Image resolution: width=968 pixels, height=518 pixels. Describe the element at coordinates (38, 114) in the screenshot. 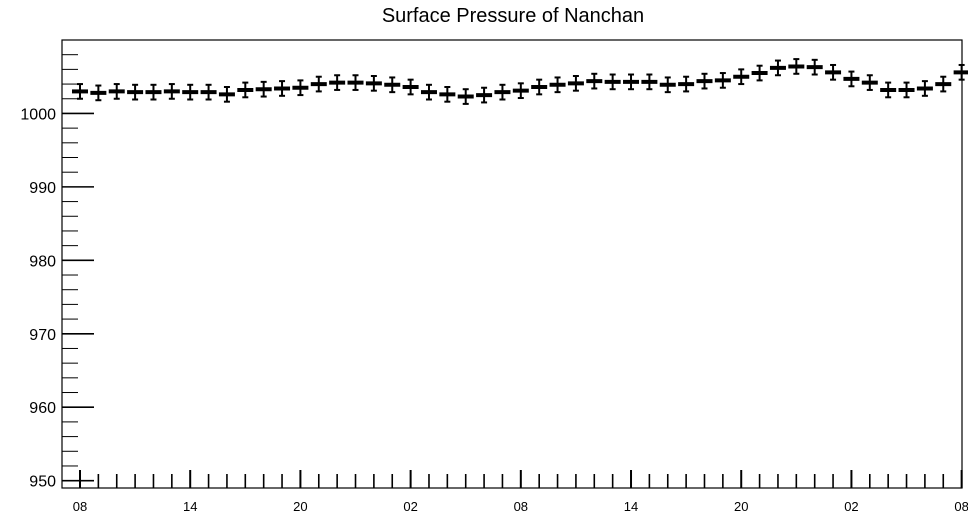

I see `y-tick-label: 1000` at that location.